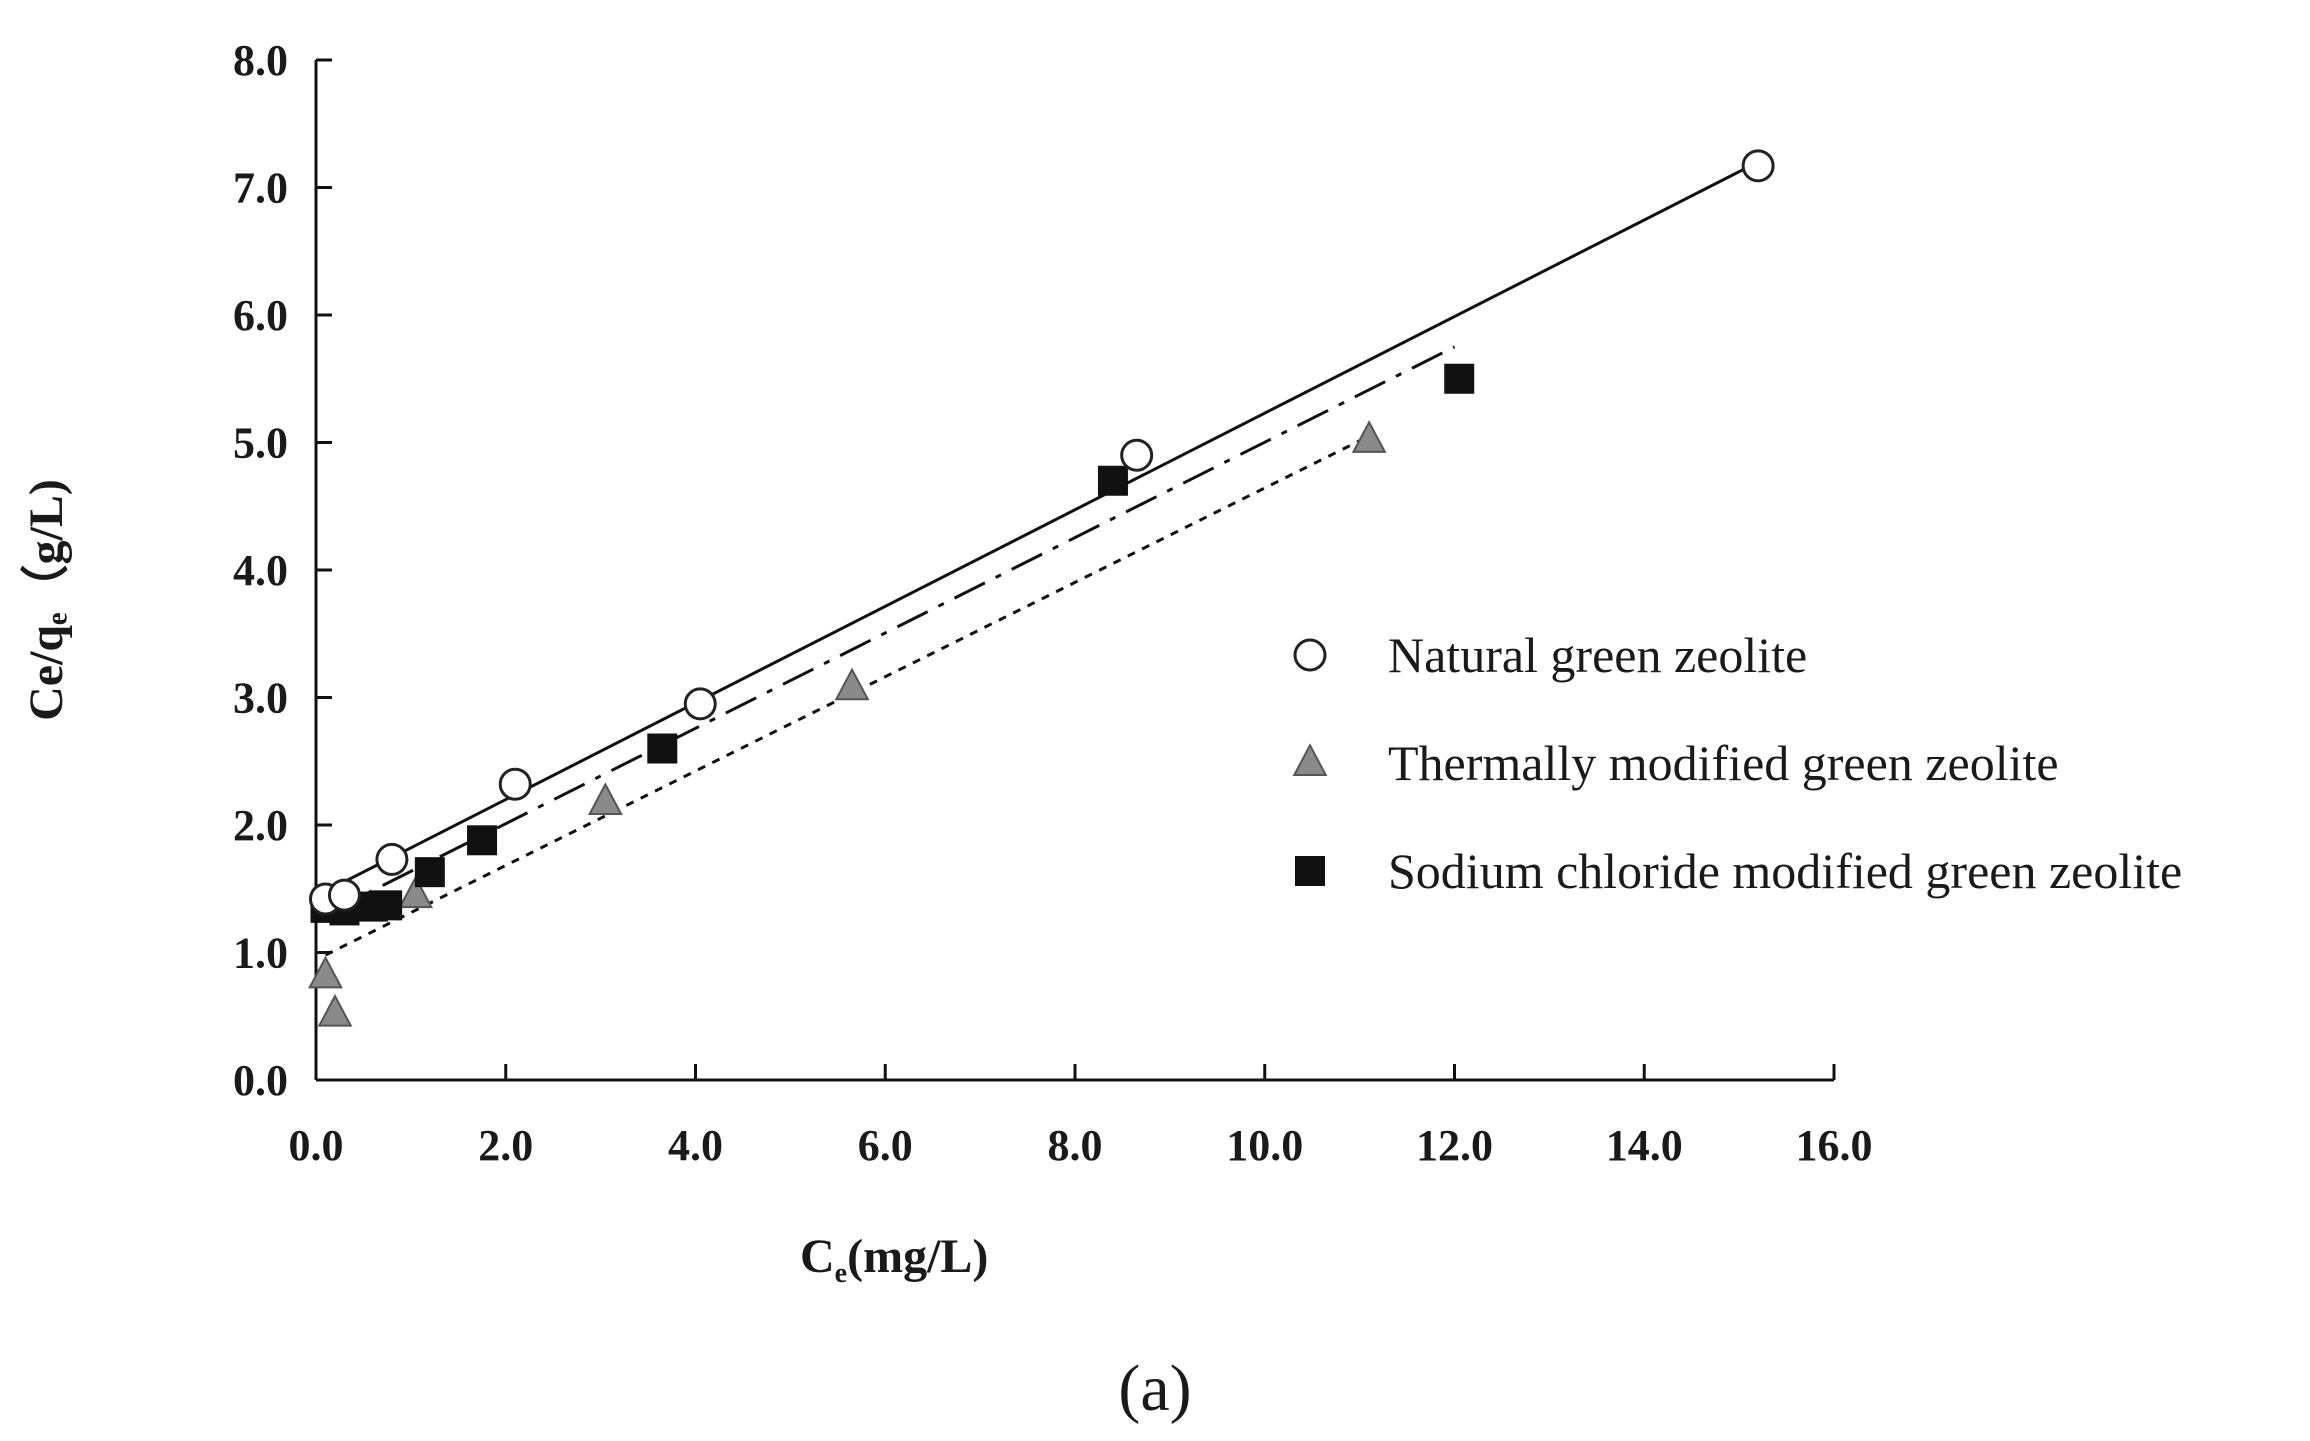 The height and width of the screenshot is (1441, 2310). I want to click on y-tick-label: 4.0, so click(260, 570).